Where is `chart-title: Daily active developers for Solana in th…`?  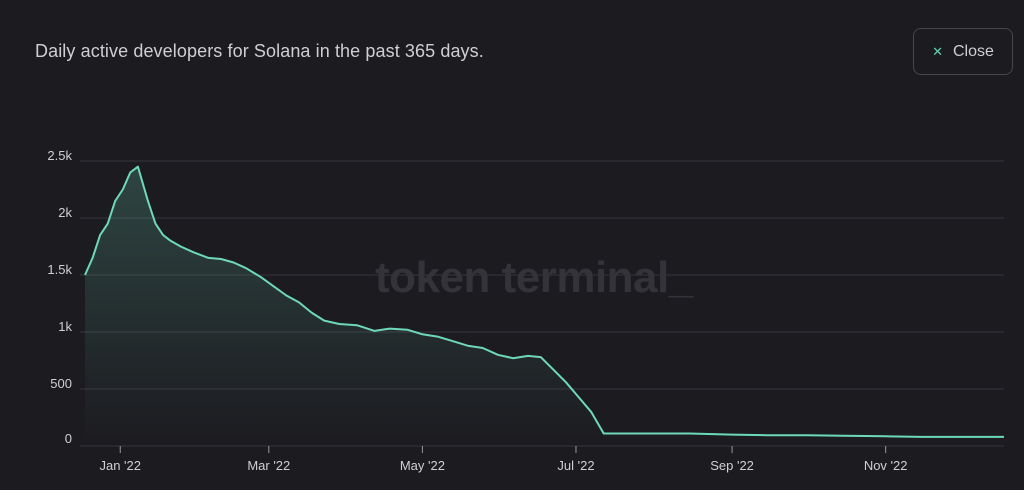
chart-title: Daily active developers for Solana in th… is located at coordinates (259, 51).